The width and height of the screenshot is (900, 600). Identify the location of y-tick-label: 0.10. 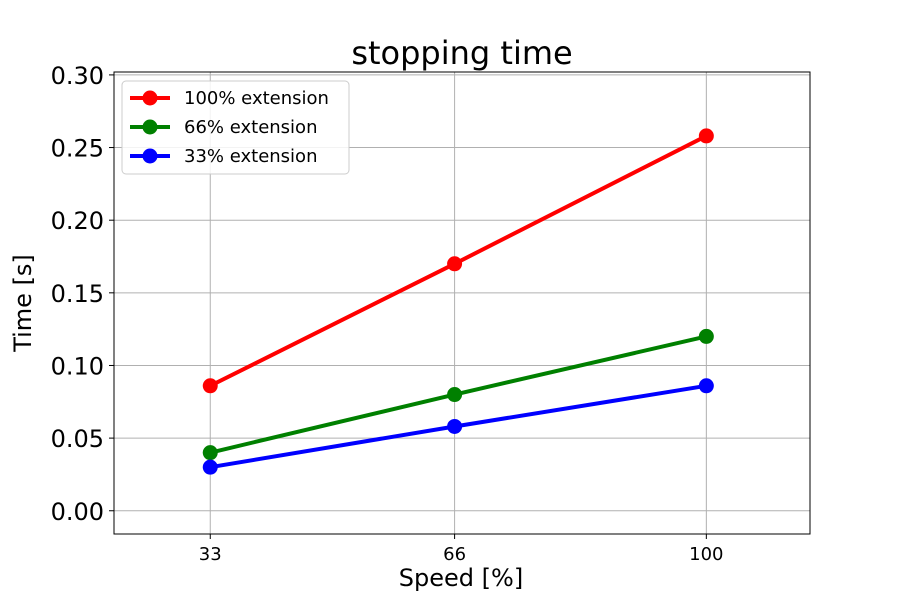
(77, 366).